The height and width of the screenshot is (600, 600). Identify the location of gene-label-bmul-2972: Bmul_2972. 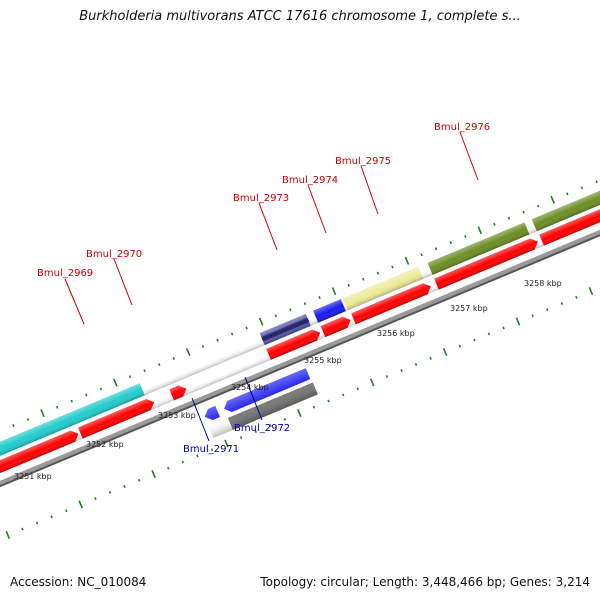
(262, 428).